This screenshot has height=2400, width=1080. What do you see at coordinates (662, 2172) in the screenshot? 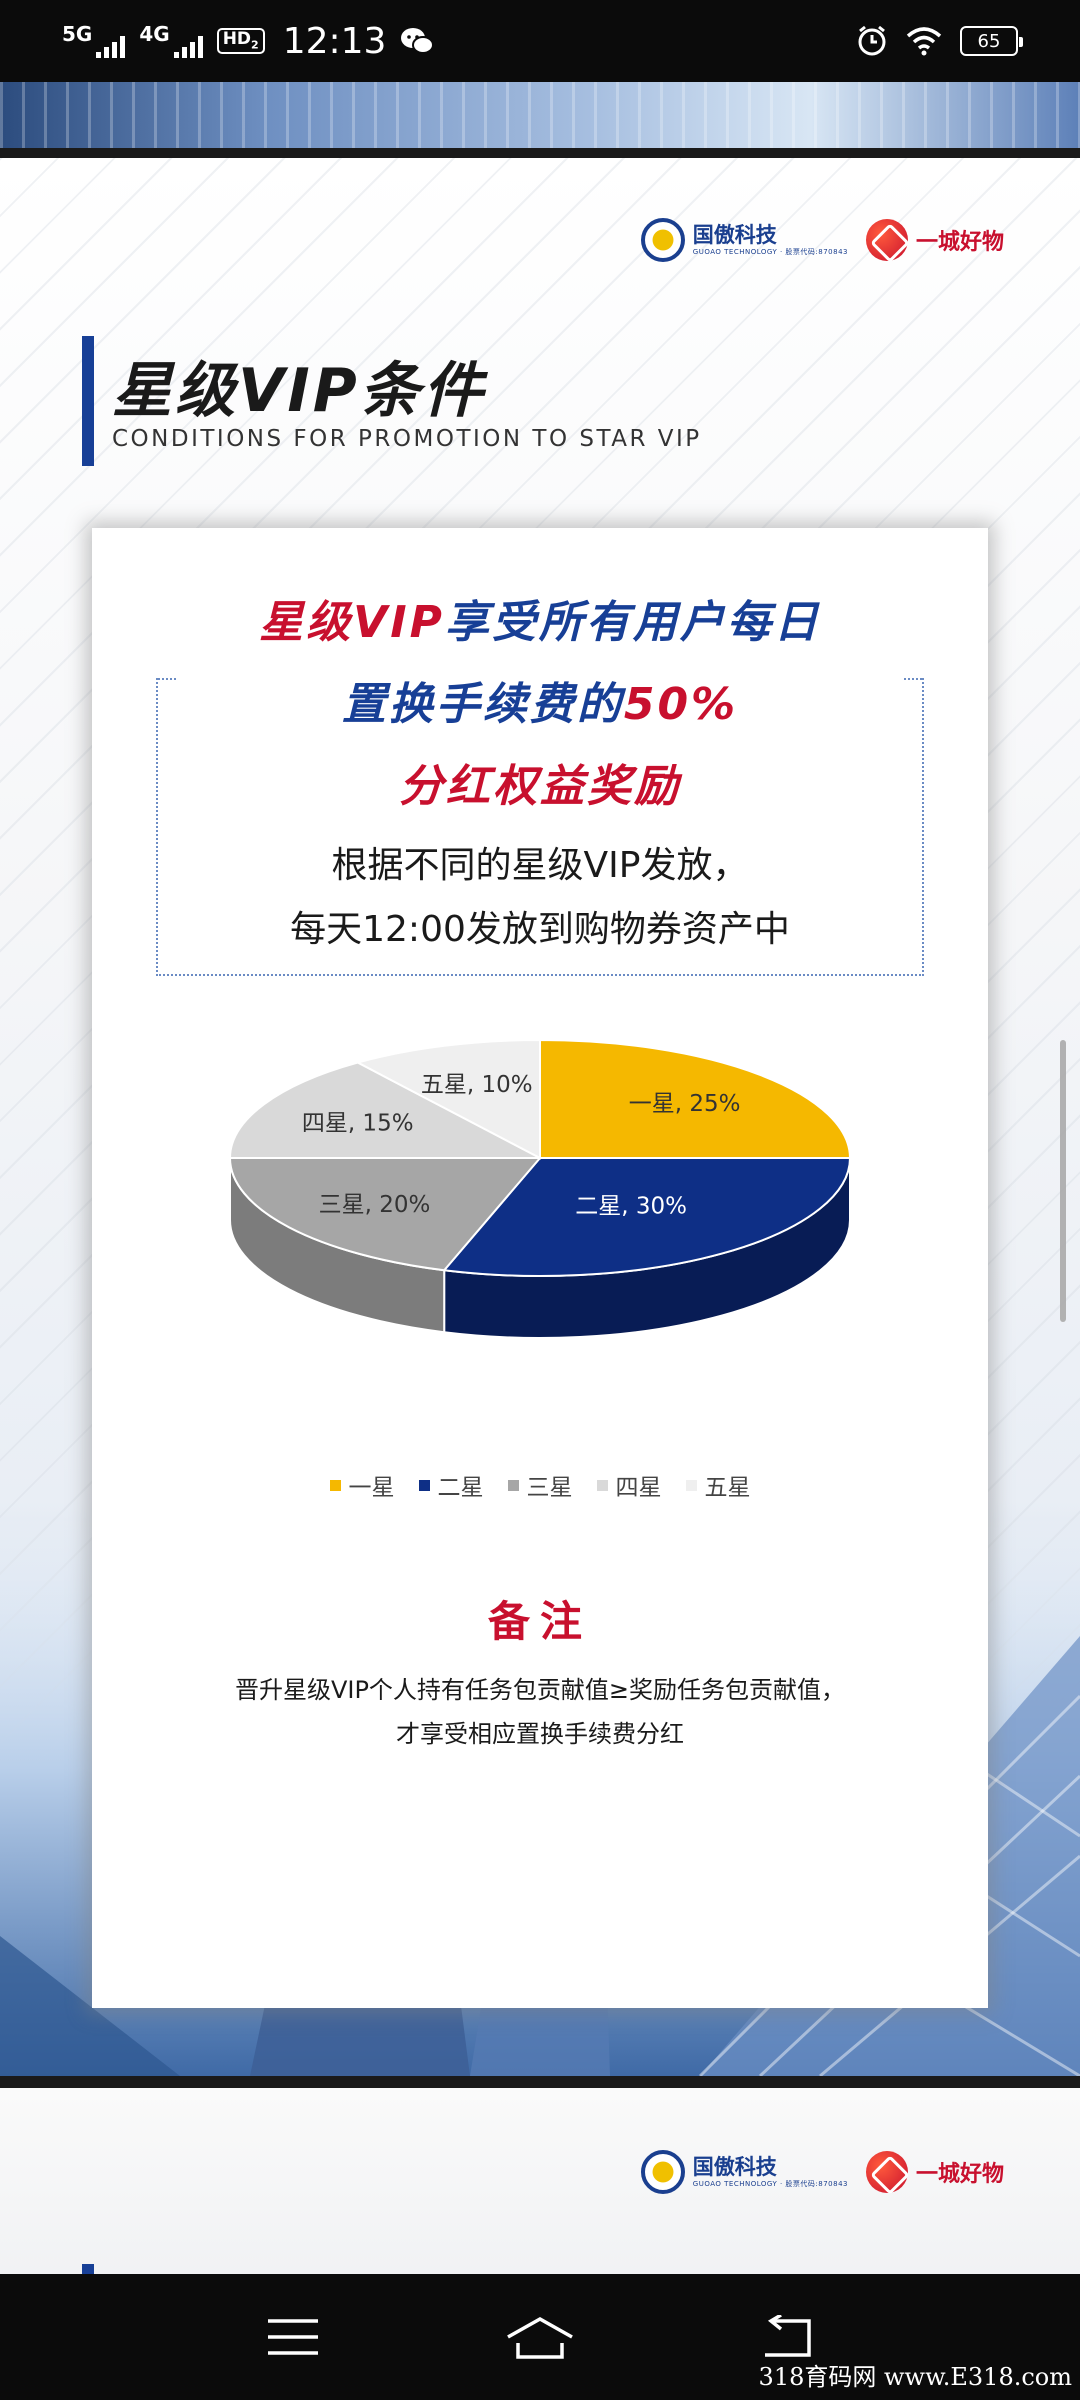
I see `next-guoao-logo-icon` at bounding box center [662, 2172].